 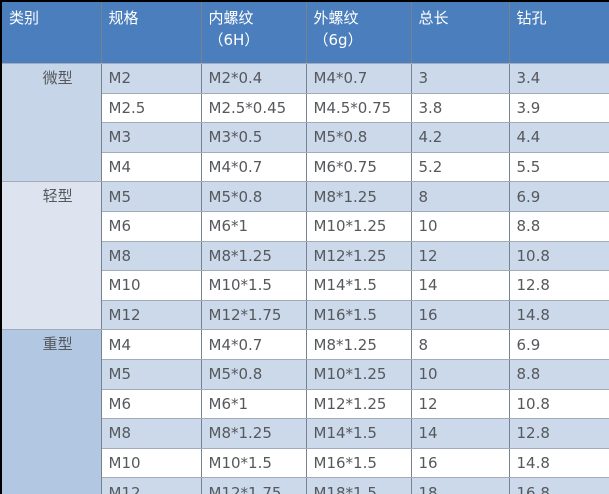 What do you see at coordinates (558, 463) in the screenshot?
I see `cell-drill-hole: 14.8` at bounding box center [558, 463].